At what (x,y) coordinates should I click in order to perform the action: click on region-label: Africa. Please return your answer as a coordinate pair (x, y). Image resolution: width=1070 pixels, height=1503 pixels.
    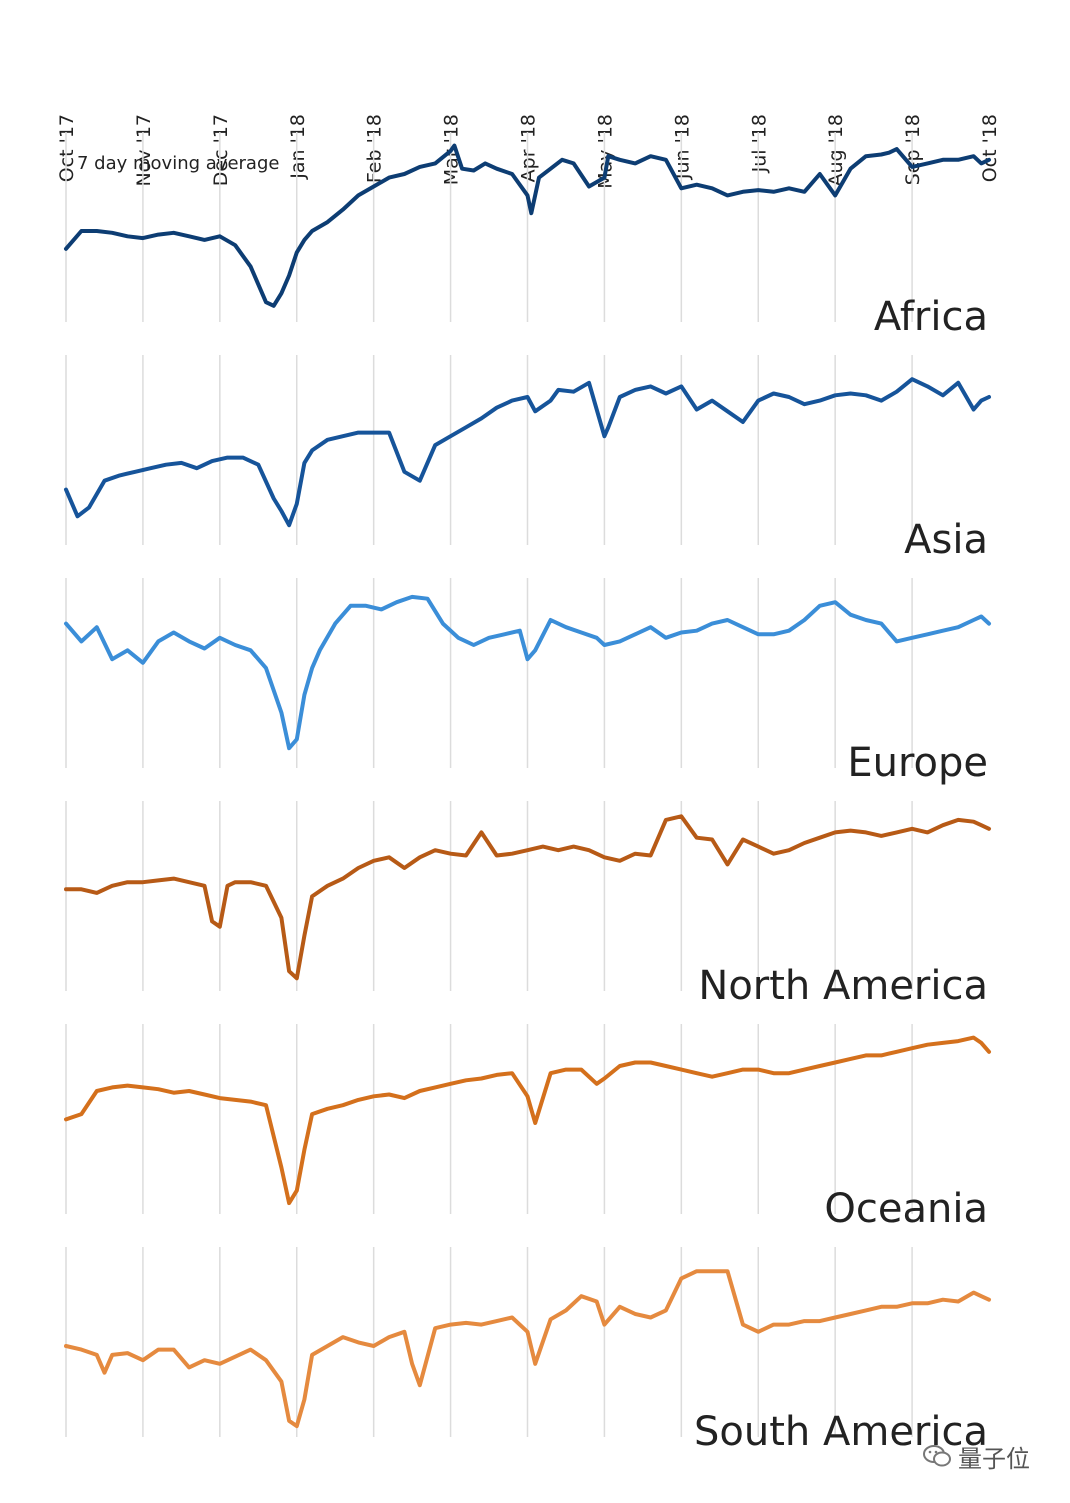
    Looking at the image, I should click on (931, 317).